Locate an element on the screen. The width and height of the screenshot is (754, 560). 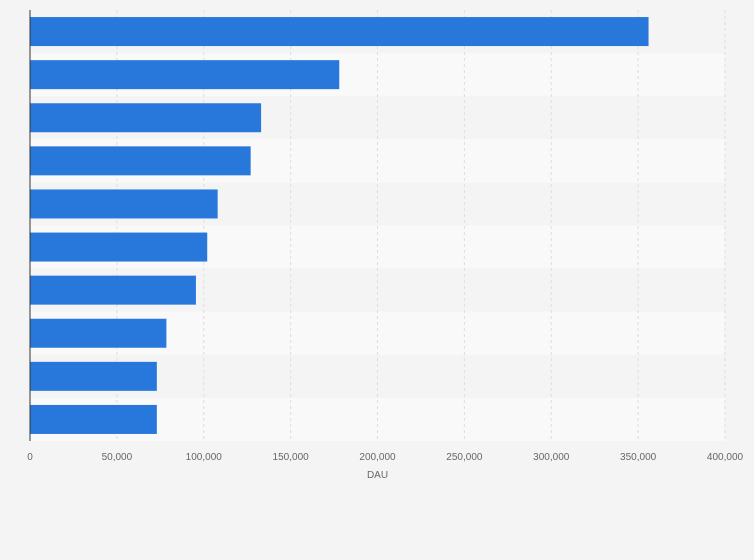
x-axis-title: DAU is located at coordinates (377, 475).